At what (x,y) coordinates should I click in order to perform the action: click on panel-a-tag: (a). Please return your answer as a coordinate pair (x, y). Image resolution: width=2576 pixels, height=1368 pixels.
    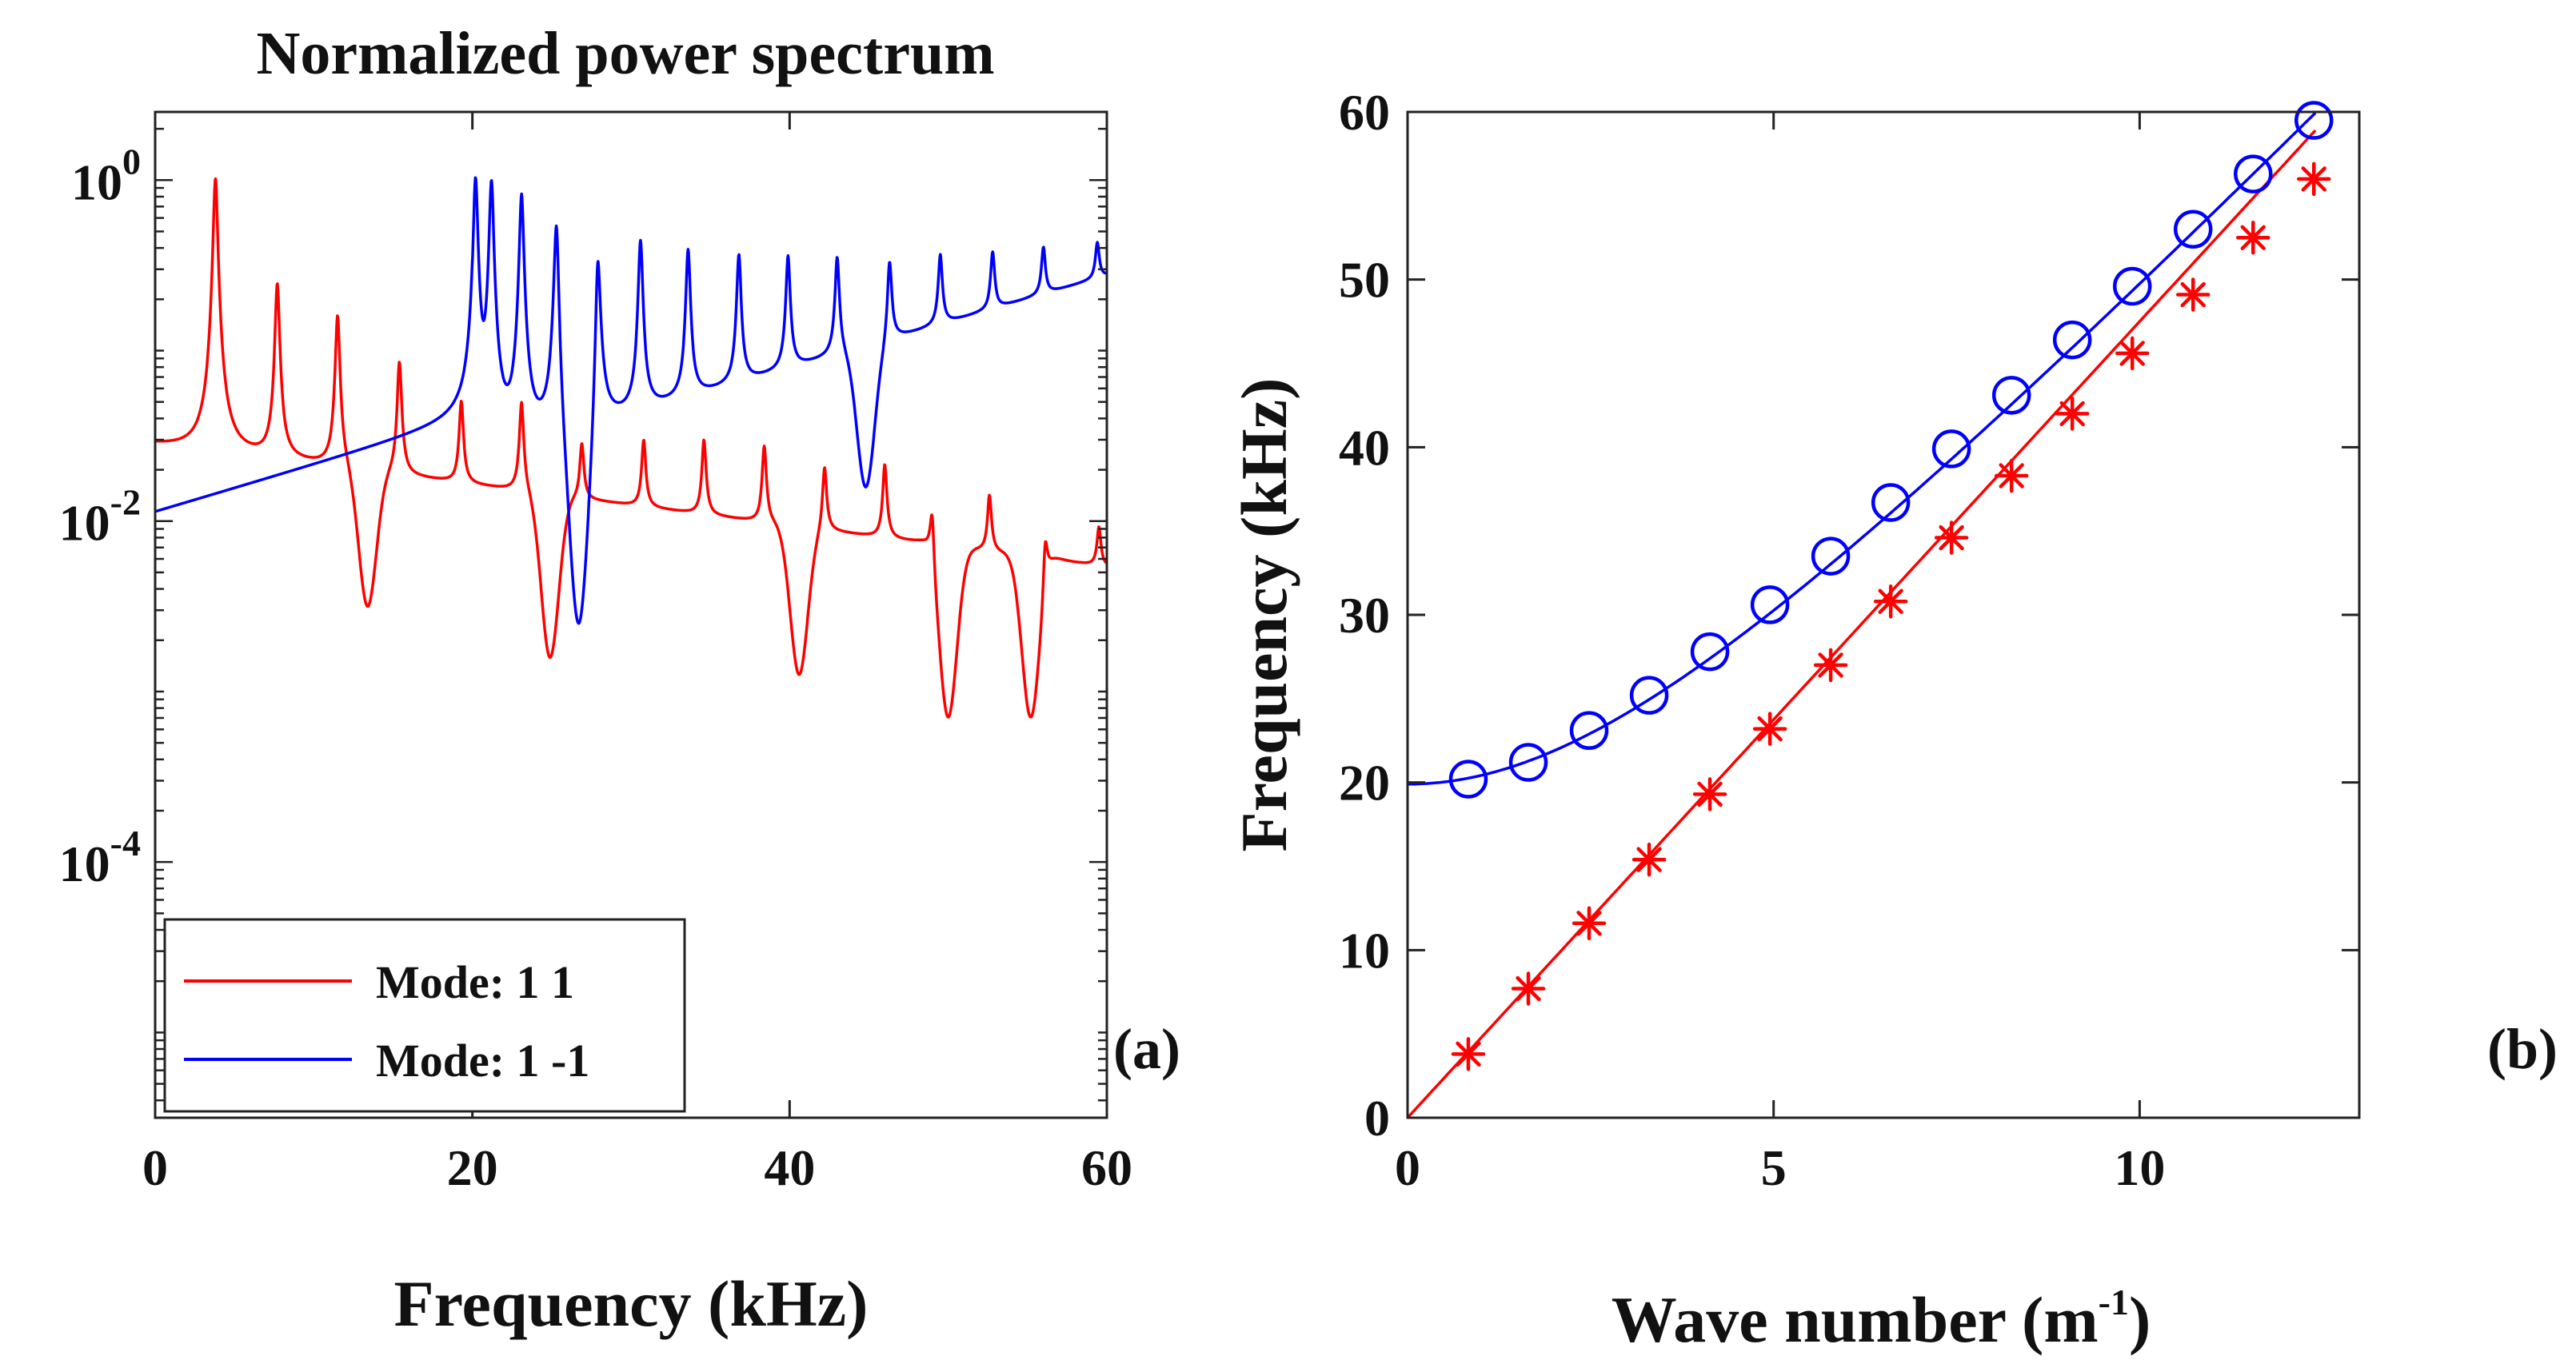
    Looking at the image, I should click on (1146, 1049).